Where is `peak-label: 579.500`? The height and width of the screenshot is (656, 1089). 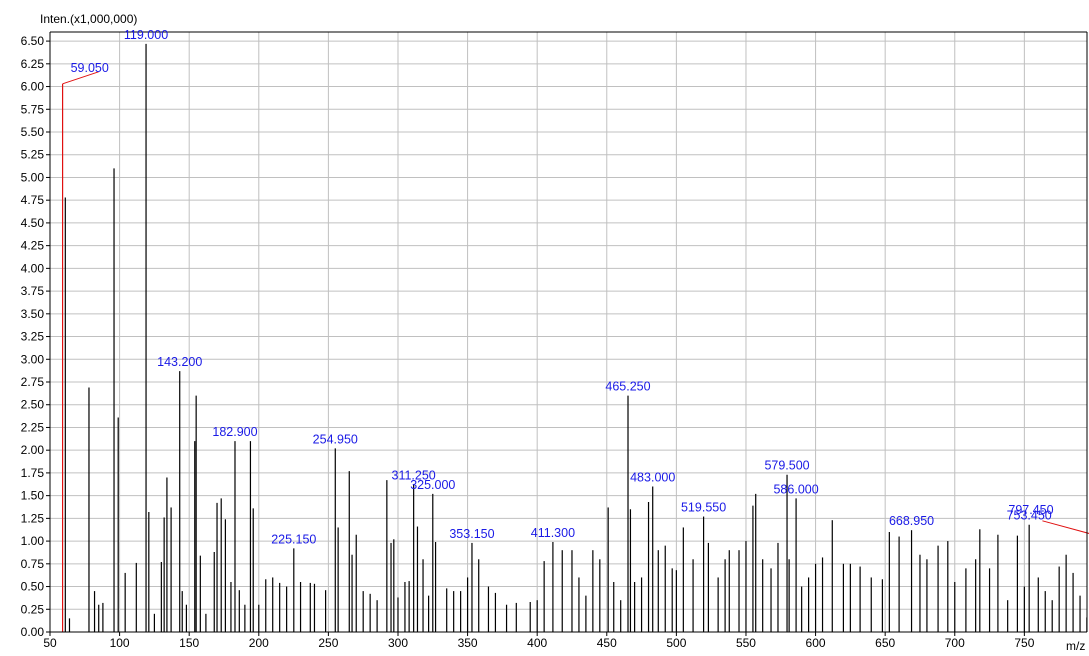 peak-label: 579.500 is located at coordinates (786, 466).